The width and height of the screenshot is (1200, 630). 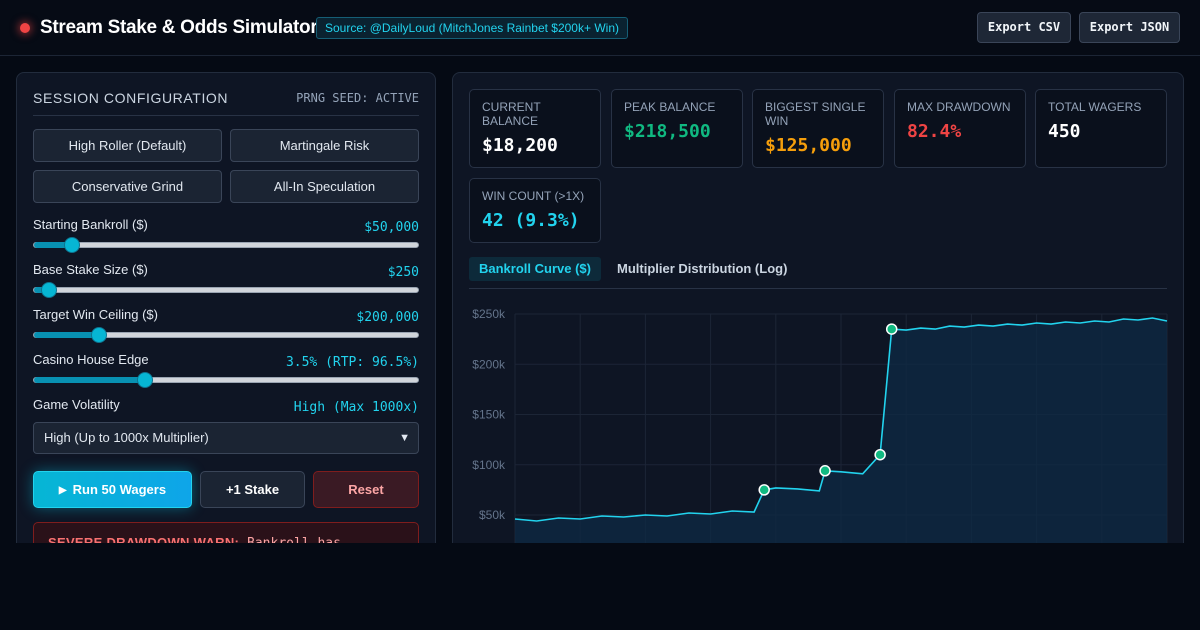 I want to click on starting-bankroll-label: Starting Bankroll ($), so click(x=90, y=224).